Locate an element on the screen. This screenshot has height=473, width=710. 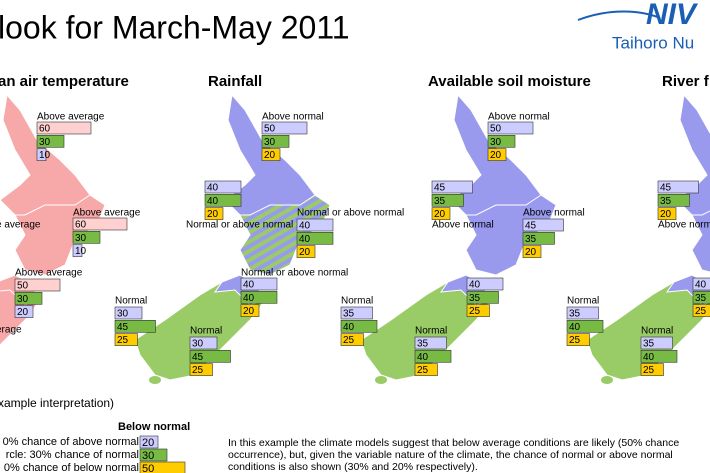
example-column-title: Below normal is located at coordinates (154, 427).